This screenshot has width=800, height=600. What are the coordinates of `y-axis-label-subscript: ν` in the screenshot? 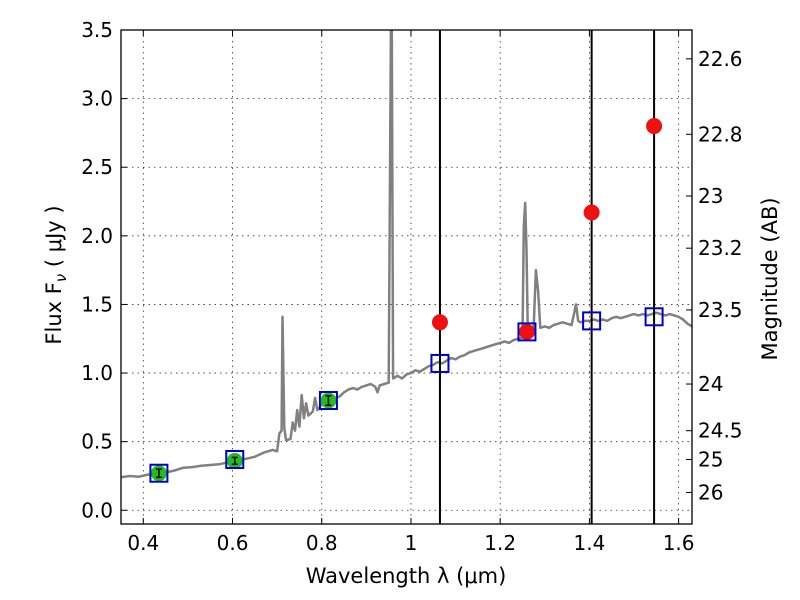 It's located at (61, 278).